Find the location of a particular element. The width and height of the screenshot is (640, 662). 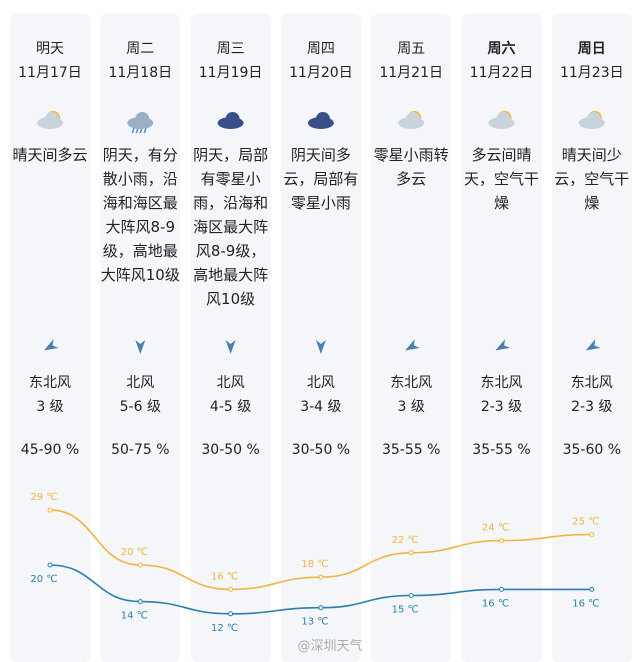

temp-label: 29 ℃ is located at coordinates (43, 497).